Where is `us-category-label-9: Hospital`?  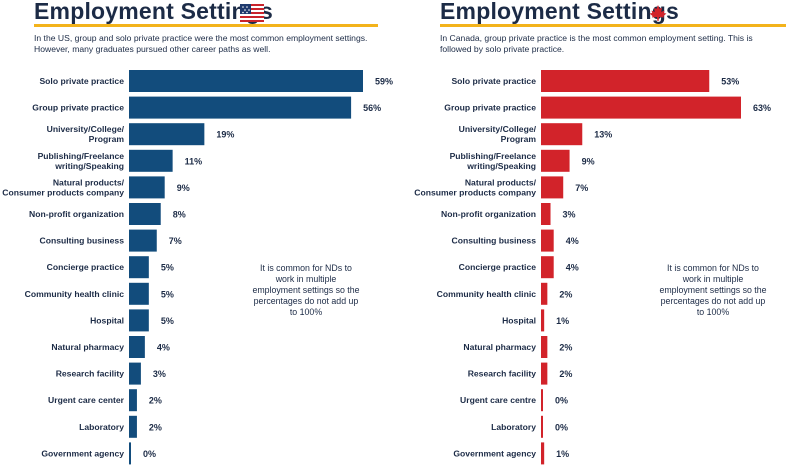
us-category-label-9: Hospital is located at coordinates (107, 320).